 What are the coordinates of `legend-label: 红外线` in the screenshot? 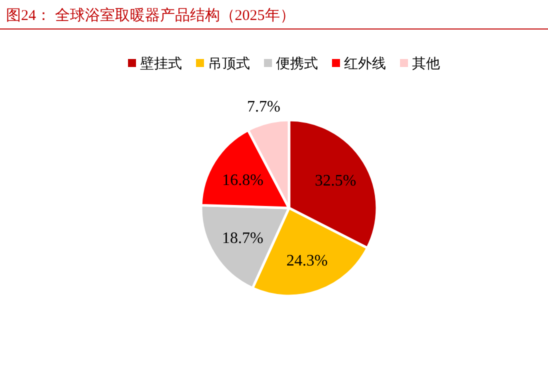 It's located at (365, 64).